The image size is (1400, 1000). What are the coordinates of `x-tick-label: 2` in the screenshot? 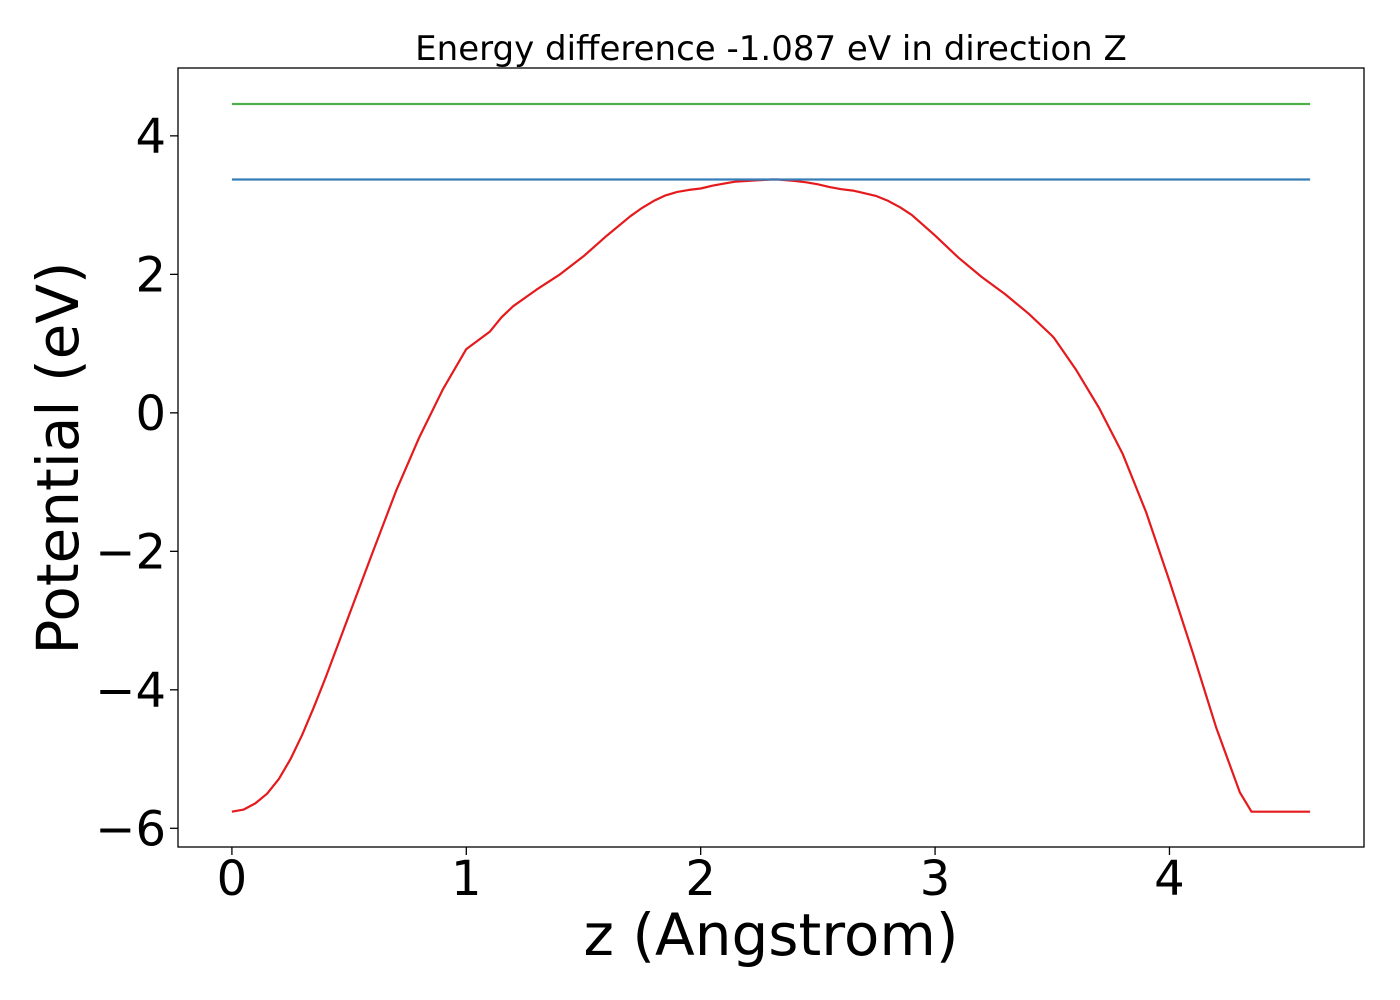 It's located at (700, 879).